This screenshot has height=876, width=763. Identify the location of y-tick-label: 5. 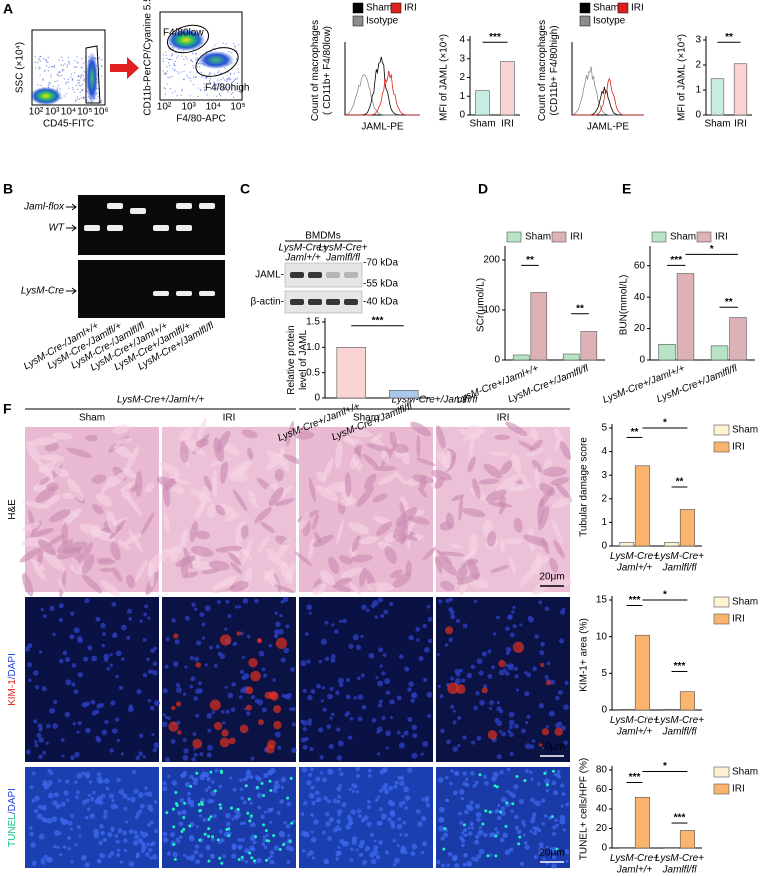
(604, 428).